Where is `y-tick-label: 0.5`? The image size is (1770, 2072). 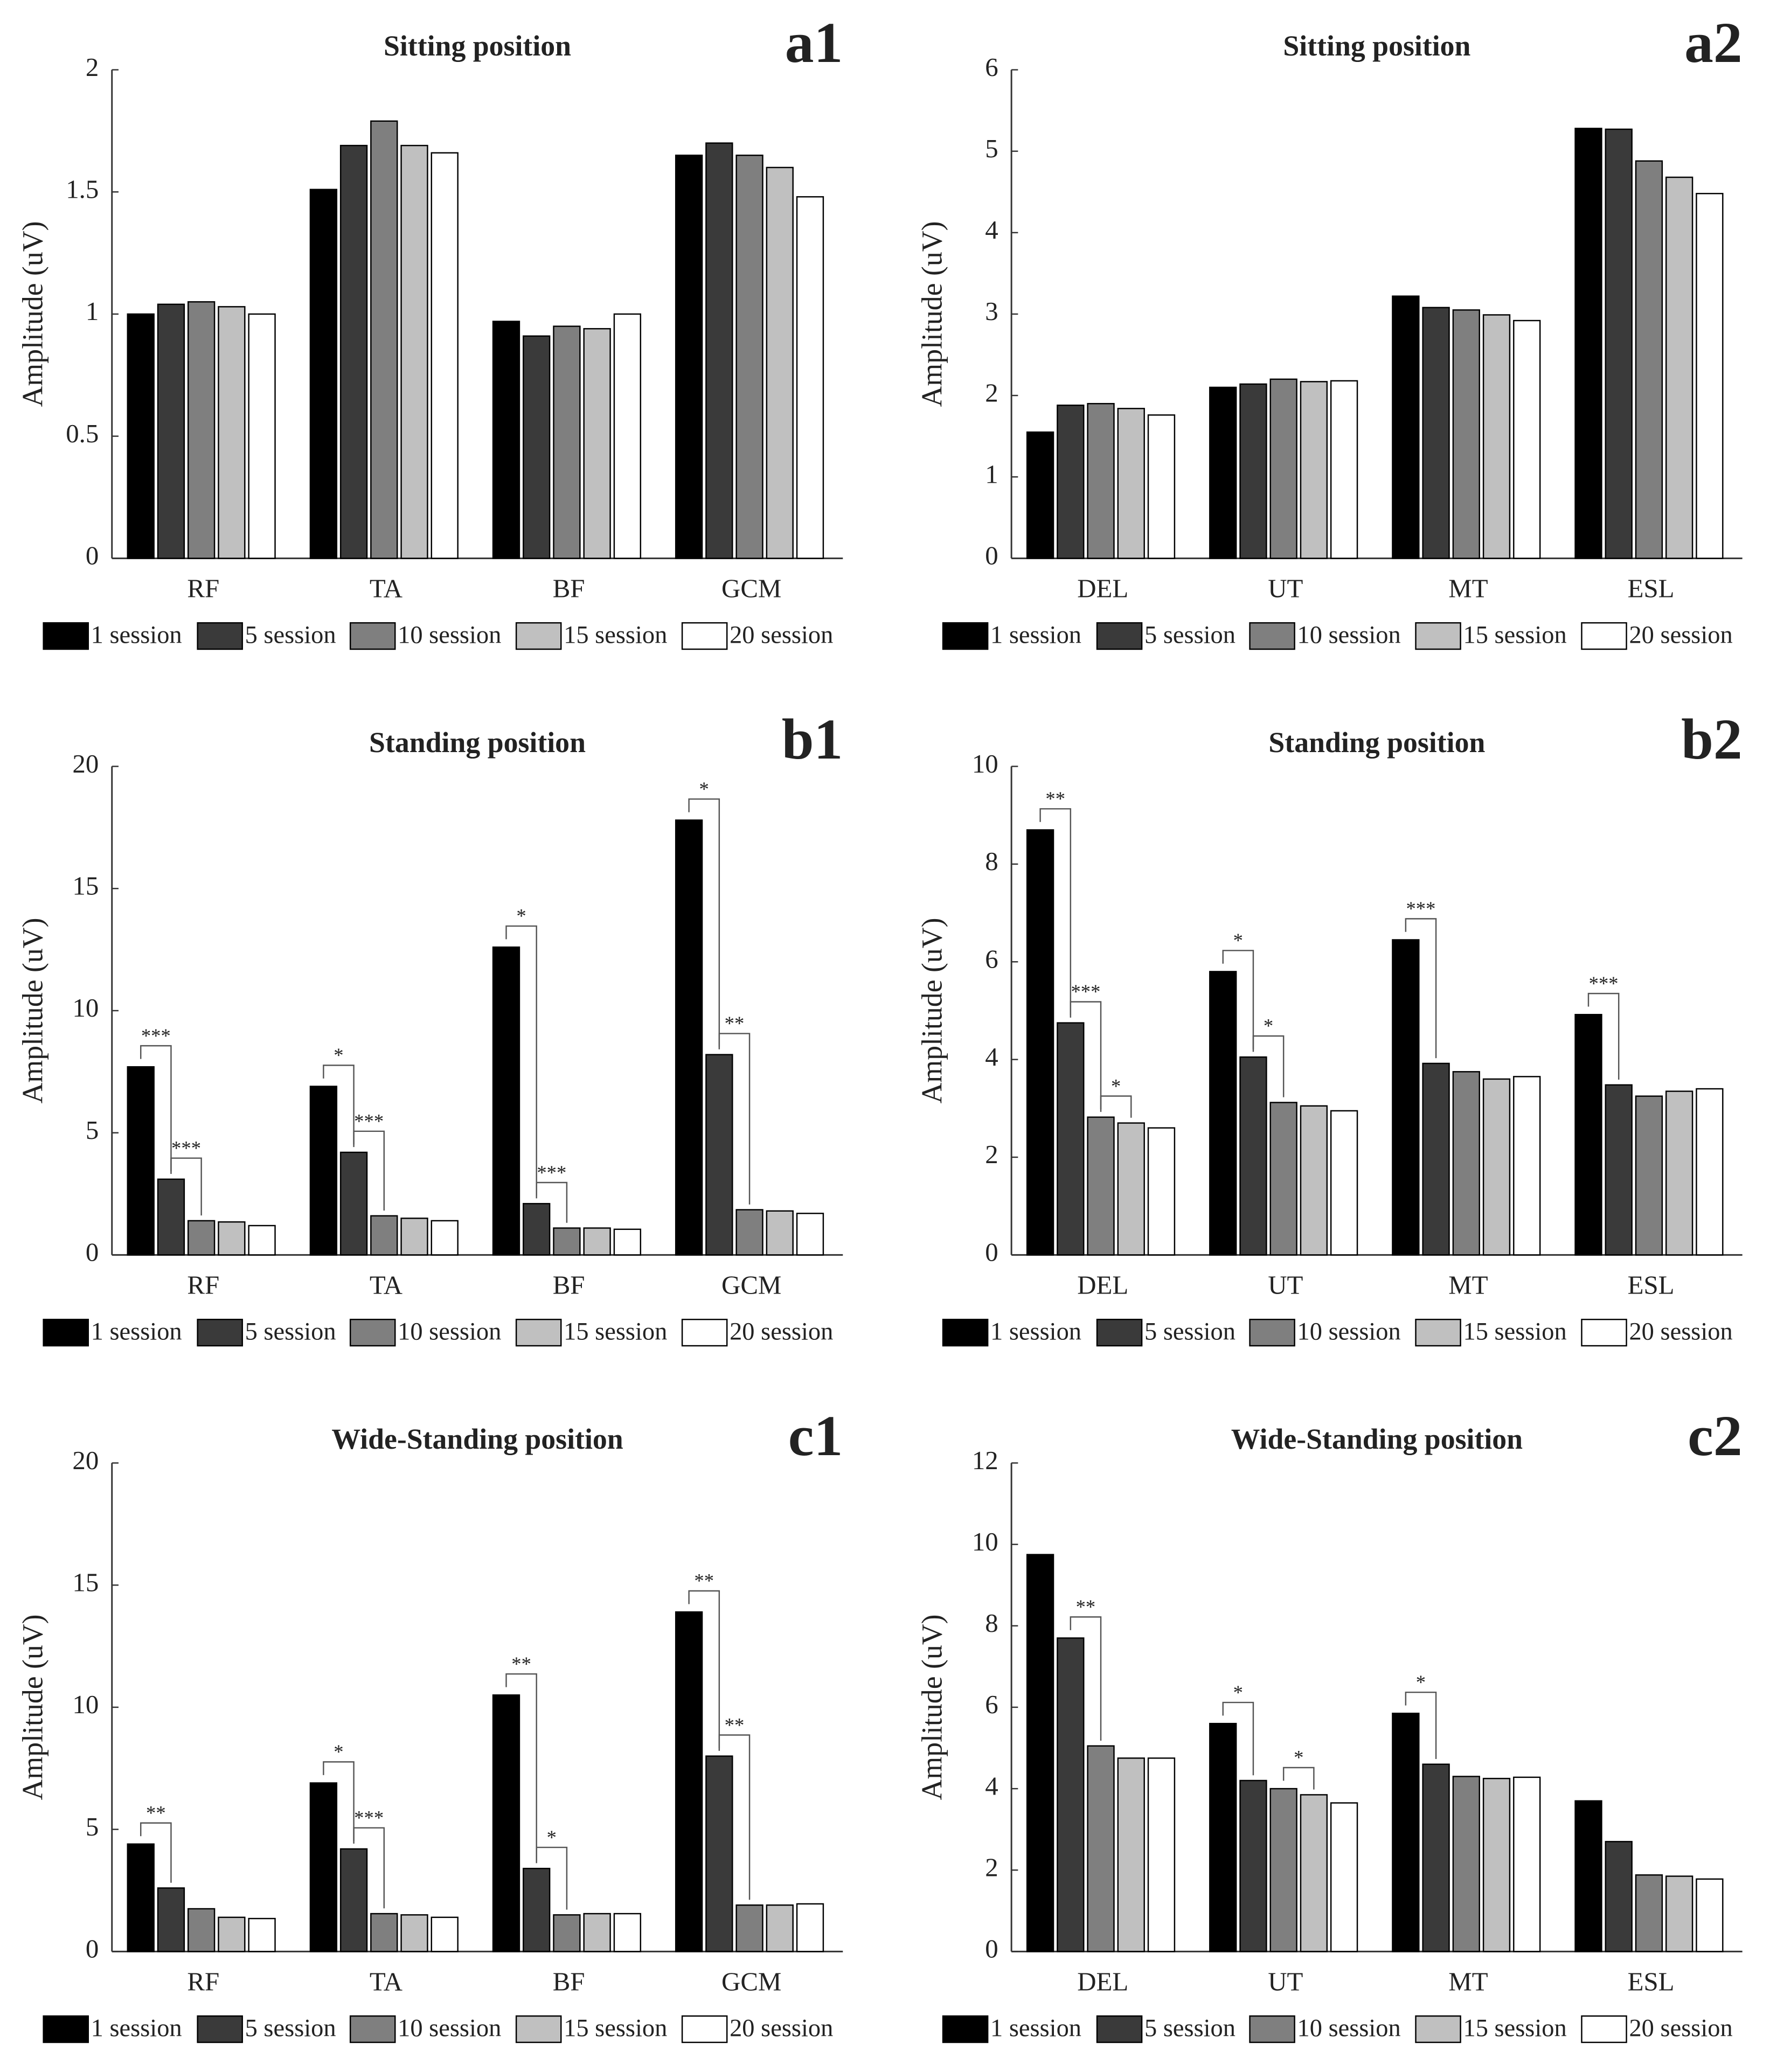
y-tick-label: 0.5 is located at coordinates (82, 433).